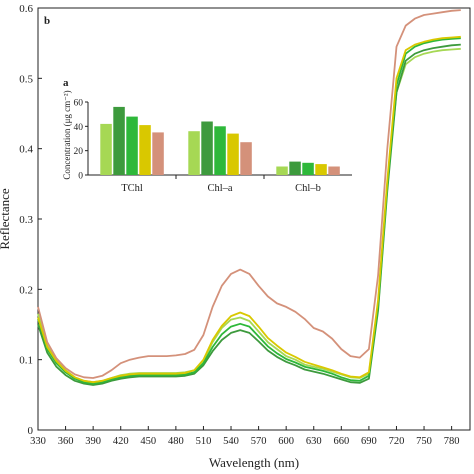 This screenshot has height=474, width=474. I want to click on inset-category-label: Chl–a, so click(219, 188).